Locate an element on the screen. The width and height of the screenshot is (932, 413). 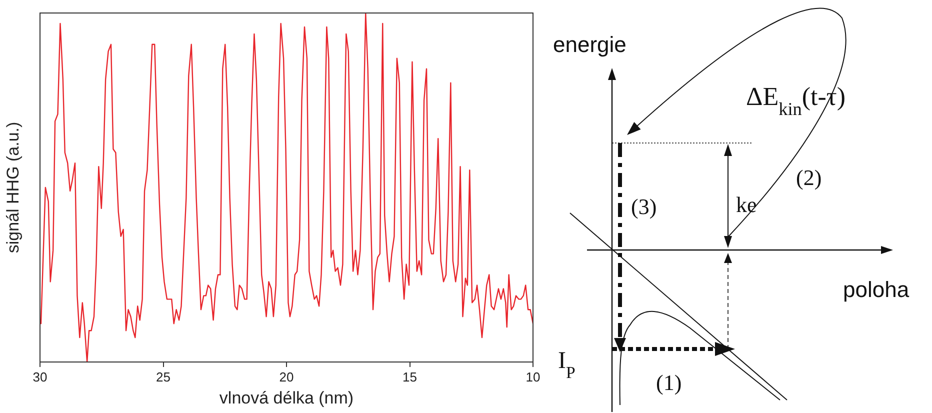
text: poloha is located at coordinates (876, 289).